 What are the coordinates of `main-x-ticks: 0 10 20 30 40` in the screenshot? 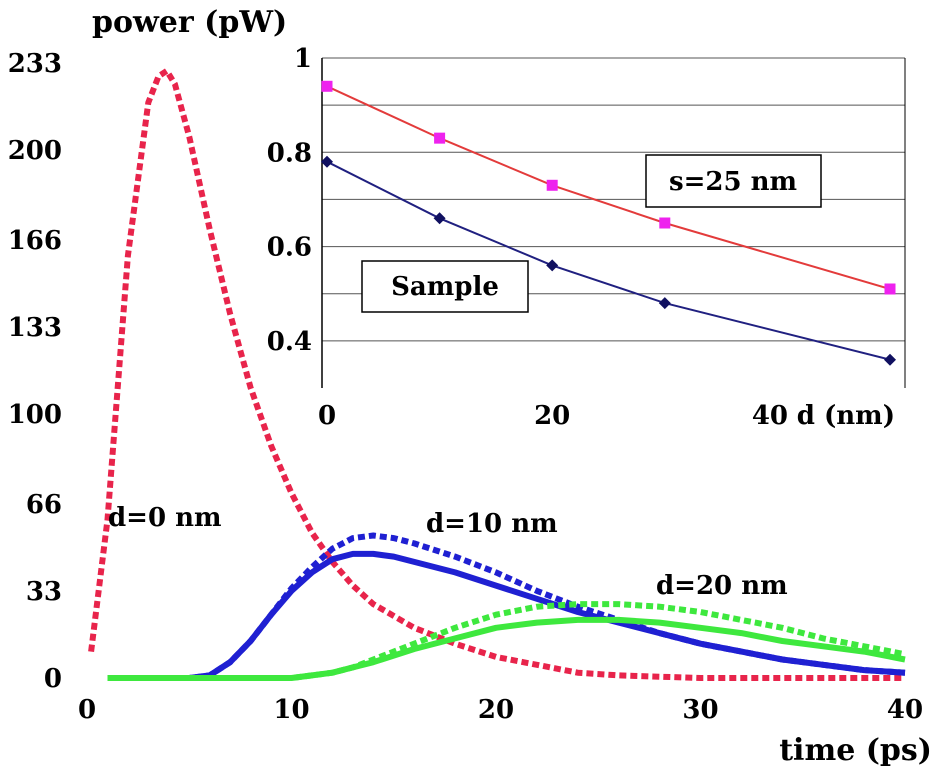 It's located at (500, 710).